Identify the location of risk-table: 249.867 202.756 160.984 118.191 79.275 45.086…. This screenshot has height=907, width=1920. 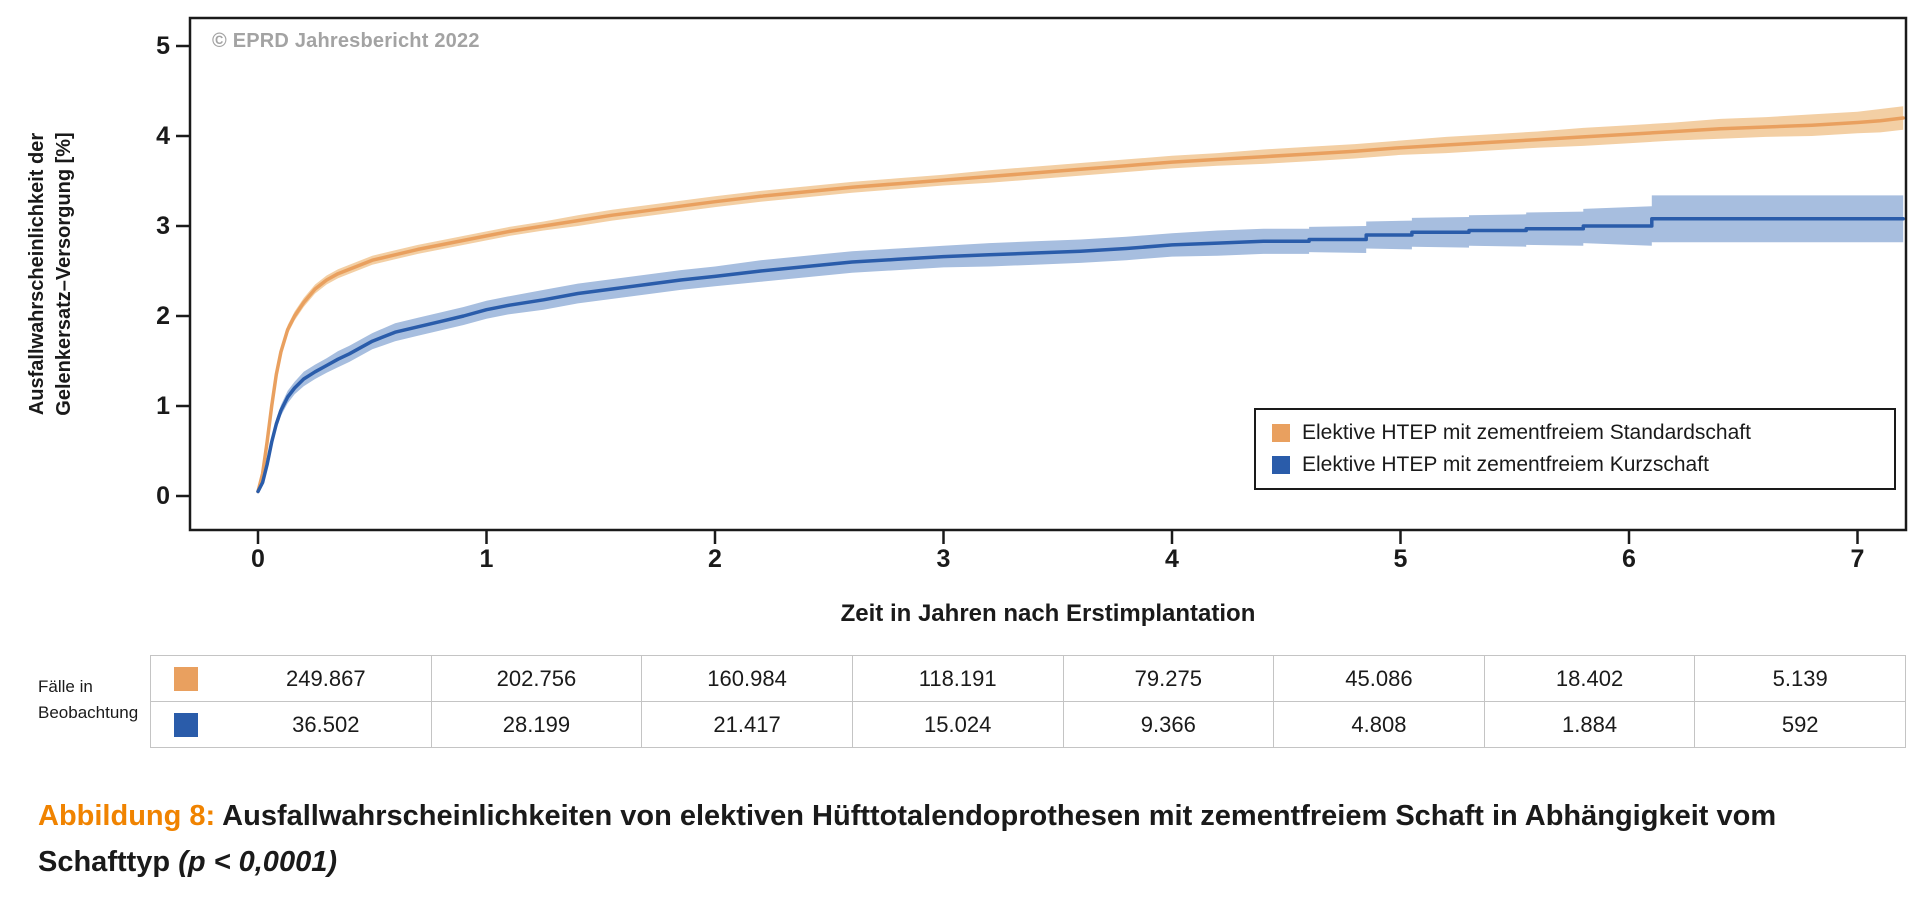
(1028, 701).